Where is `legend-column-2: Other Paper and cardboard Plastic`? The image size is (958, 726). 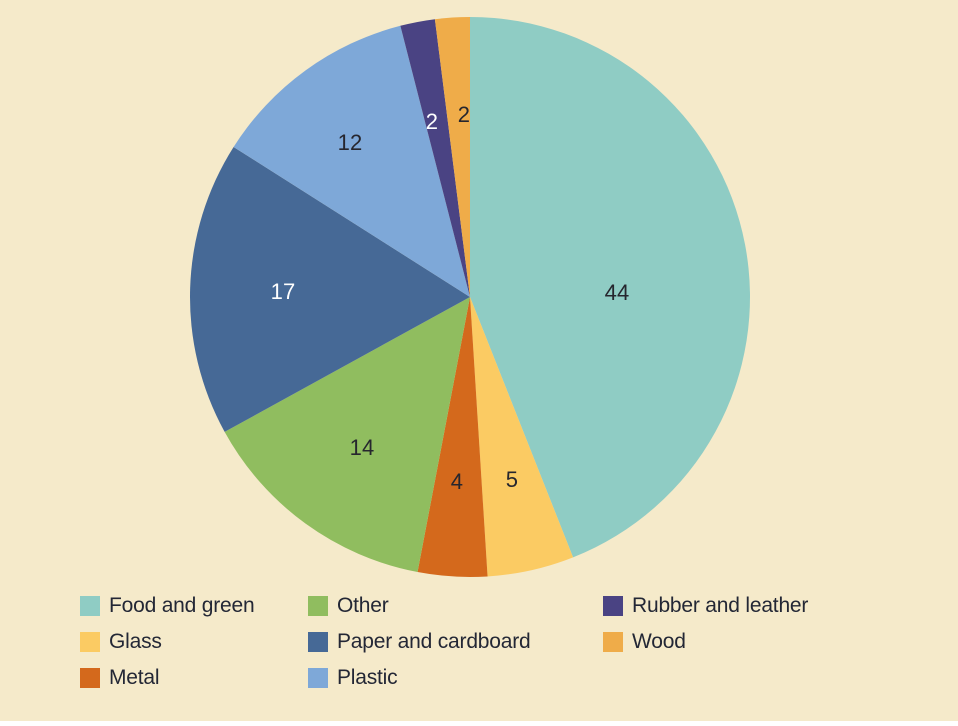
legend-column-2: Other Paper and cardboard Plastic is located at coordinates (419, 641).